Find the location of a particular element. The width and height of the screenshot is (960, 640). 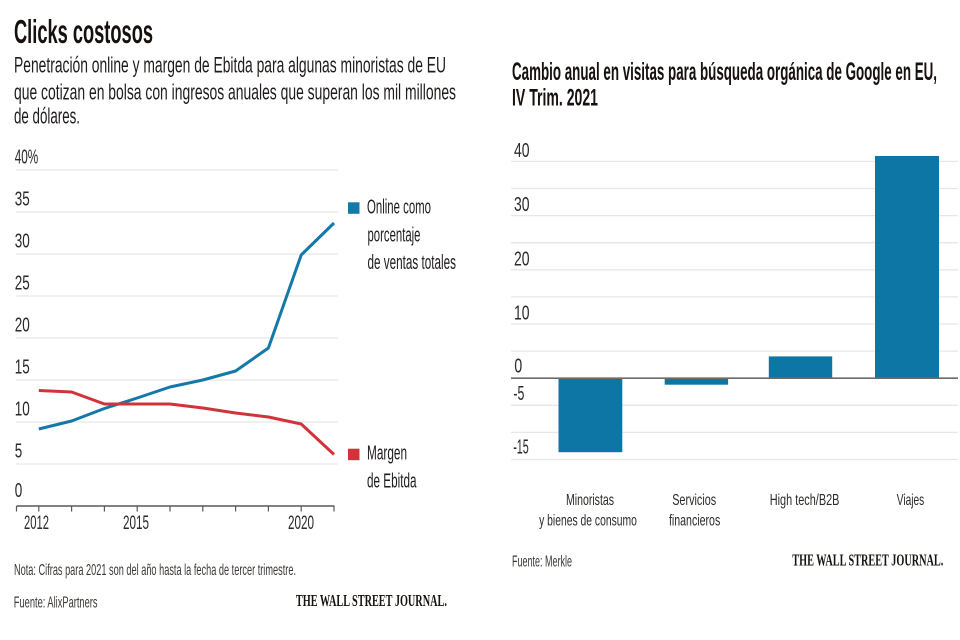

svg-text: High tech/B2B is located at coordinates (805, 500).